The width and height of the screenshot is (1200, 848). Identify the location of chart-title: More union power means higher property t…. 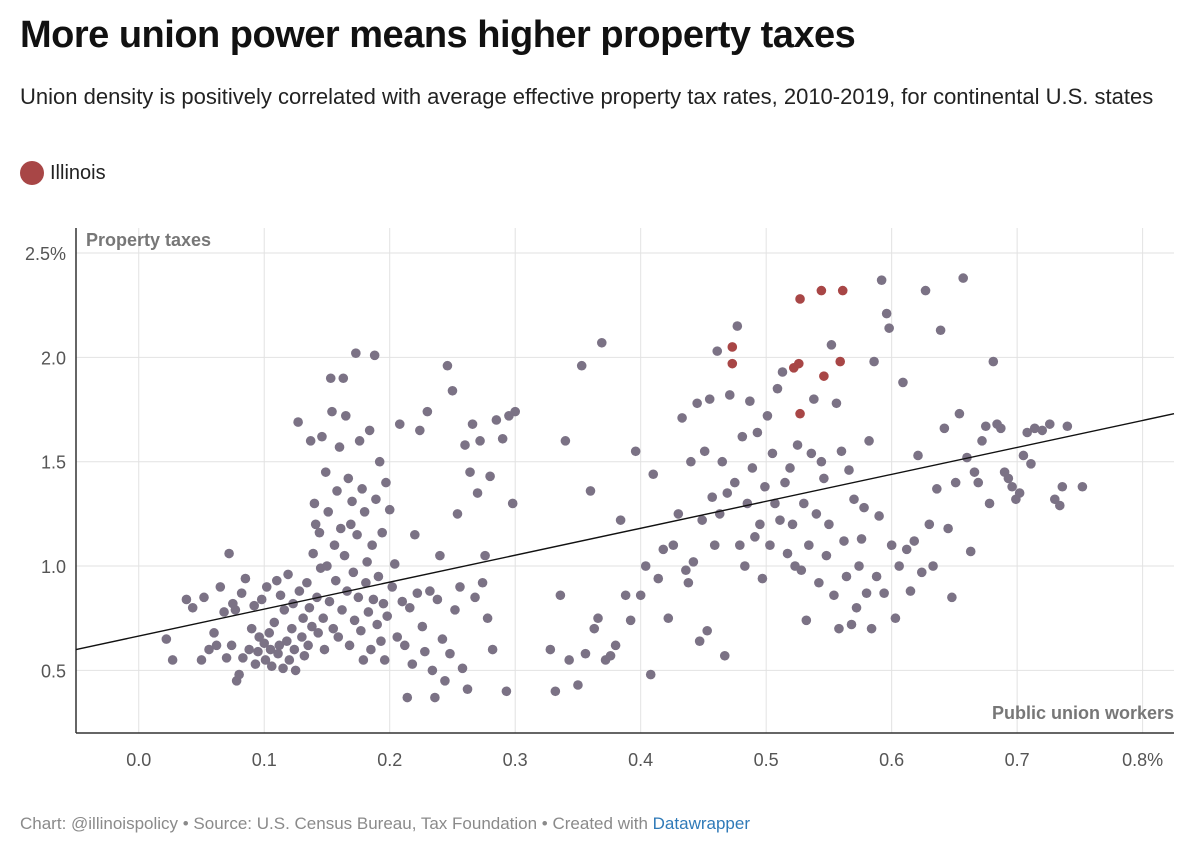
(438, 35).